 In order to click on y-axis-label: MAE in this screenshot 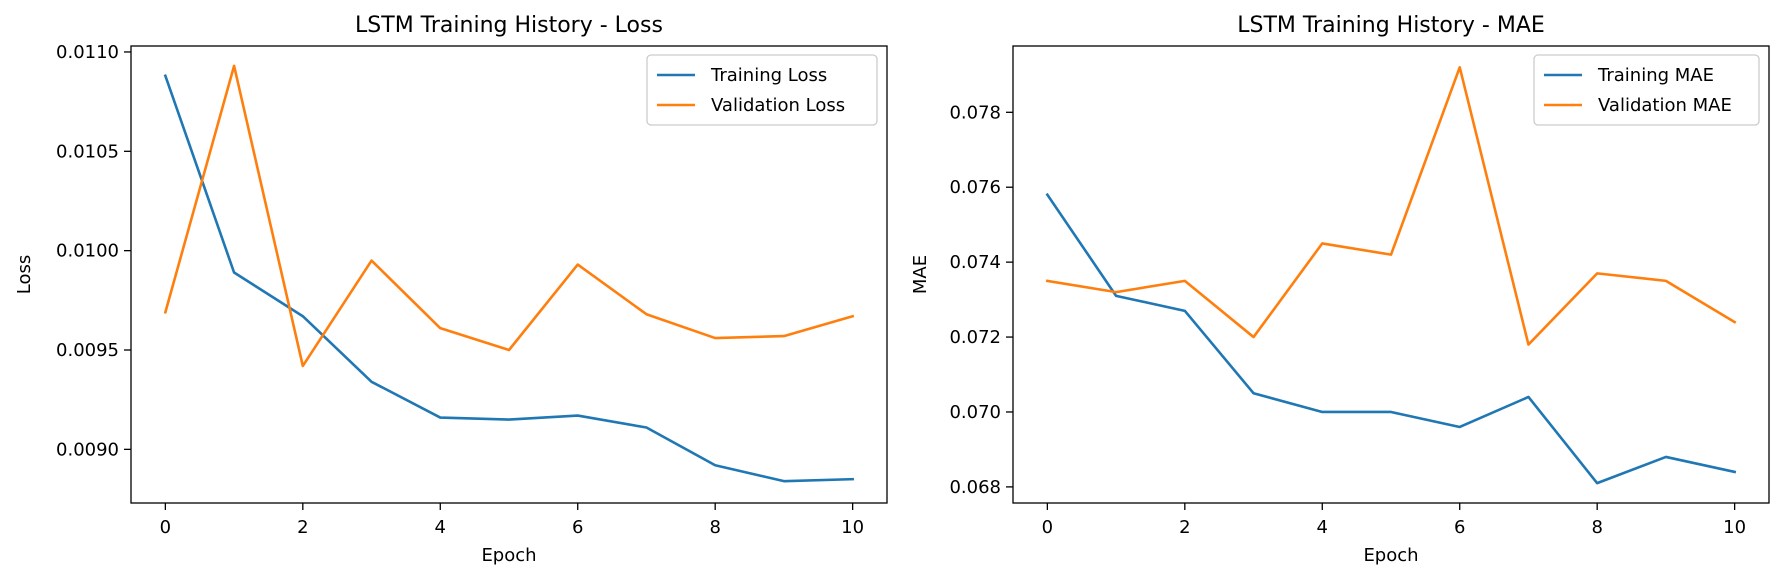, I will do `click(920, 274)`.